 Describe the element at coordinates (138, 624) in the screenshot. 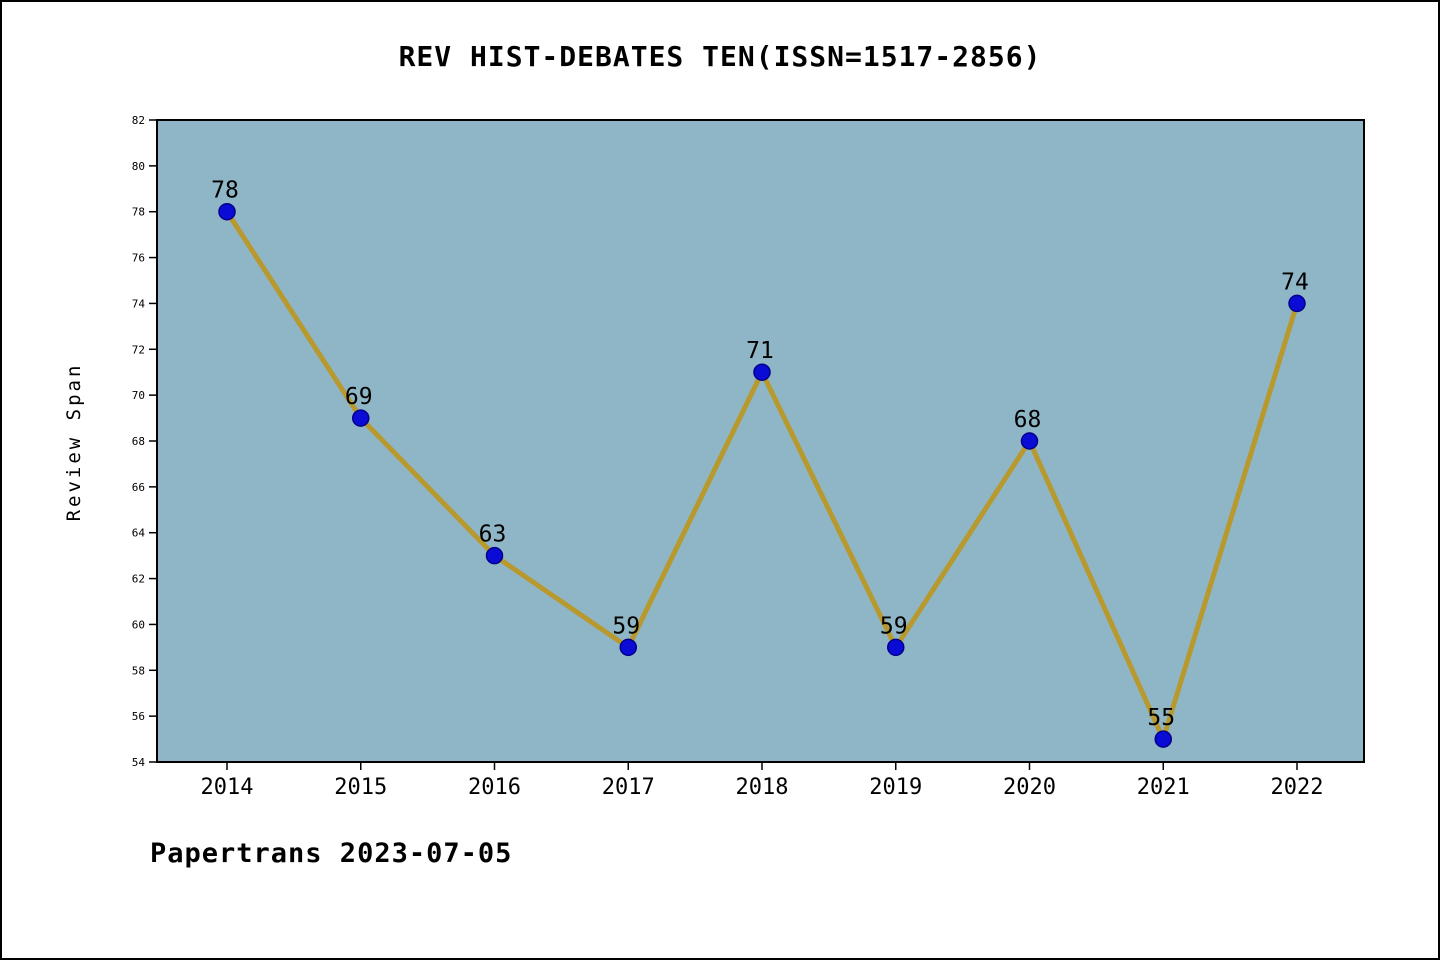

I see `y-tick-label: 60` at that location.